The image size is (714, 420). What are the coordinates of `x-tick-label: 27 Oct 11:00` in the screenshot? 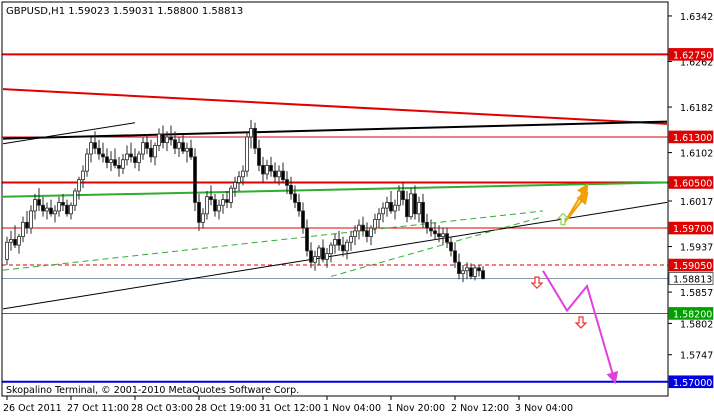 It's located at (98, 408).